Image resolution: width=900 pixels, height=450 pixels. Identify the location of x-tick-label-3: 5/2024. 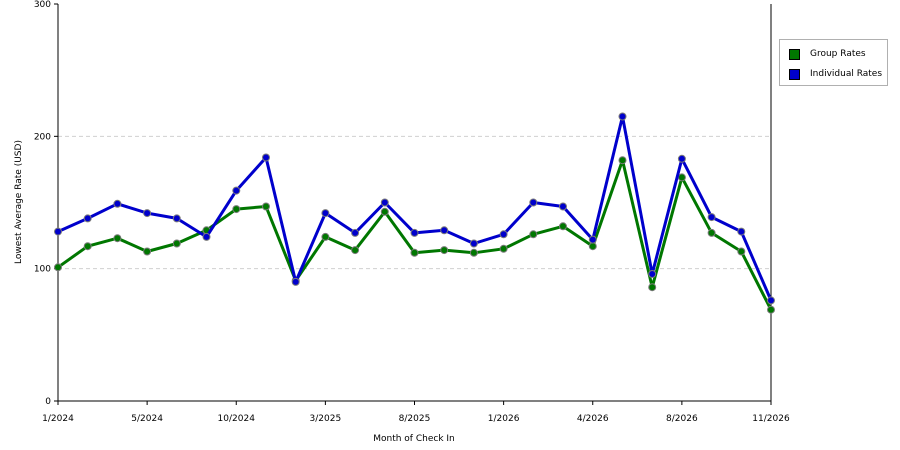
(147, 419).